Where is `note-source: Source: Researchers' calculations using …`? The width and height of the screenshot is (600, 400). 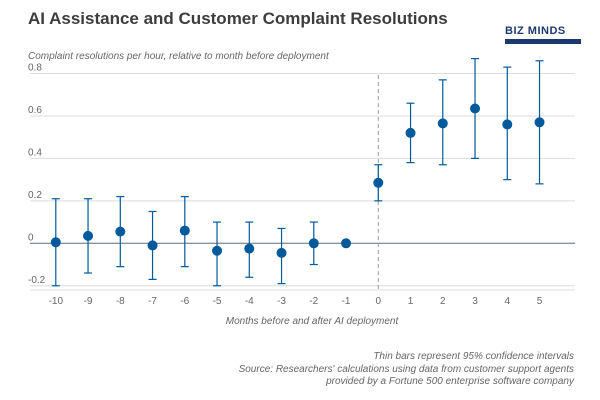
note-source: Source: Researchers' calculations using … is located at coordinates (406, 369).